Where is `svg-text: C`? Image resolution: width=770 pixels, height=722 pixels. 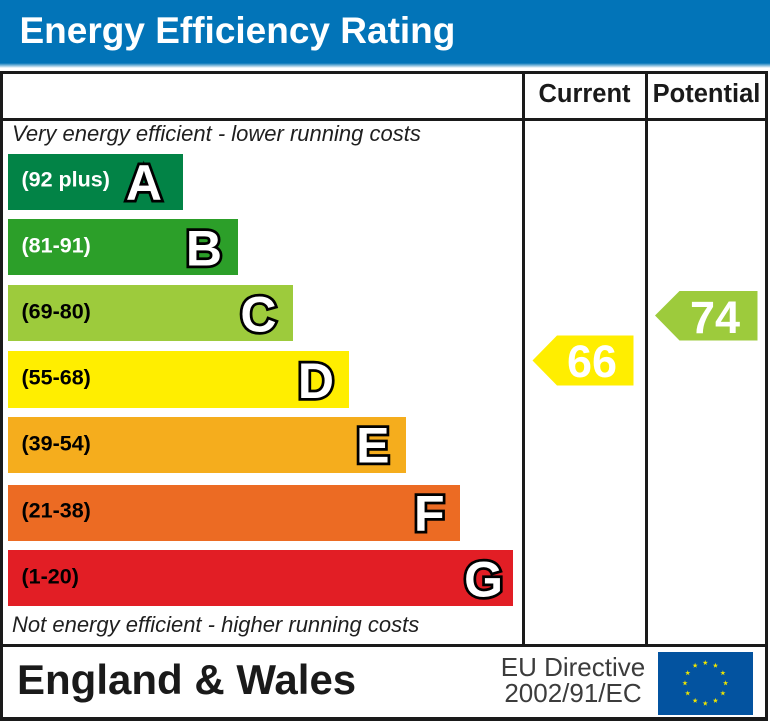
svg-text: C is located at coordinates (258, 314).